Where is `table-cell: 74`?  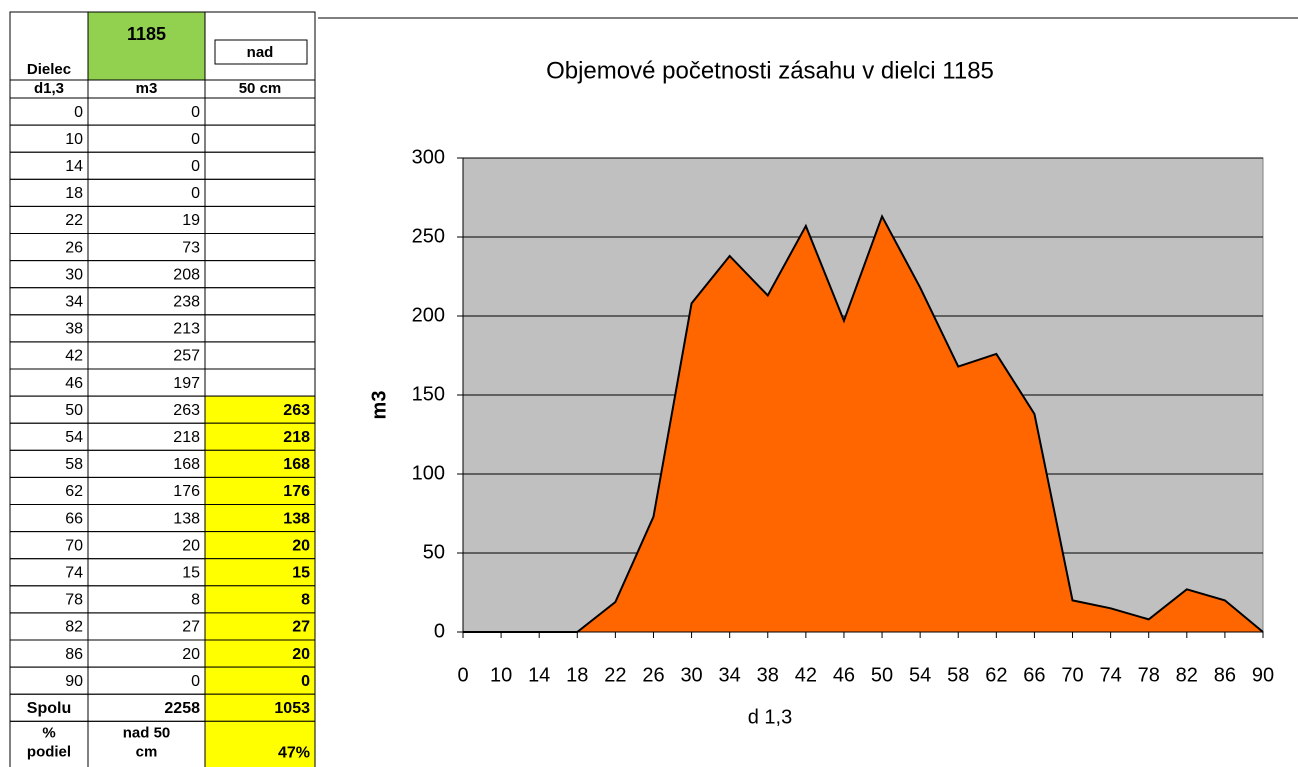
table-cell: 74 is located at coordinates (74, 572).